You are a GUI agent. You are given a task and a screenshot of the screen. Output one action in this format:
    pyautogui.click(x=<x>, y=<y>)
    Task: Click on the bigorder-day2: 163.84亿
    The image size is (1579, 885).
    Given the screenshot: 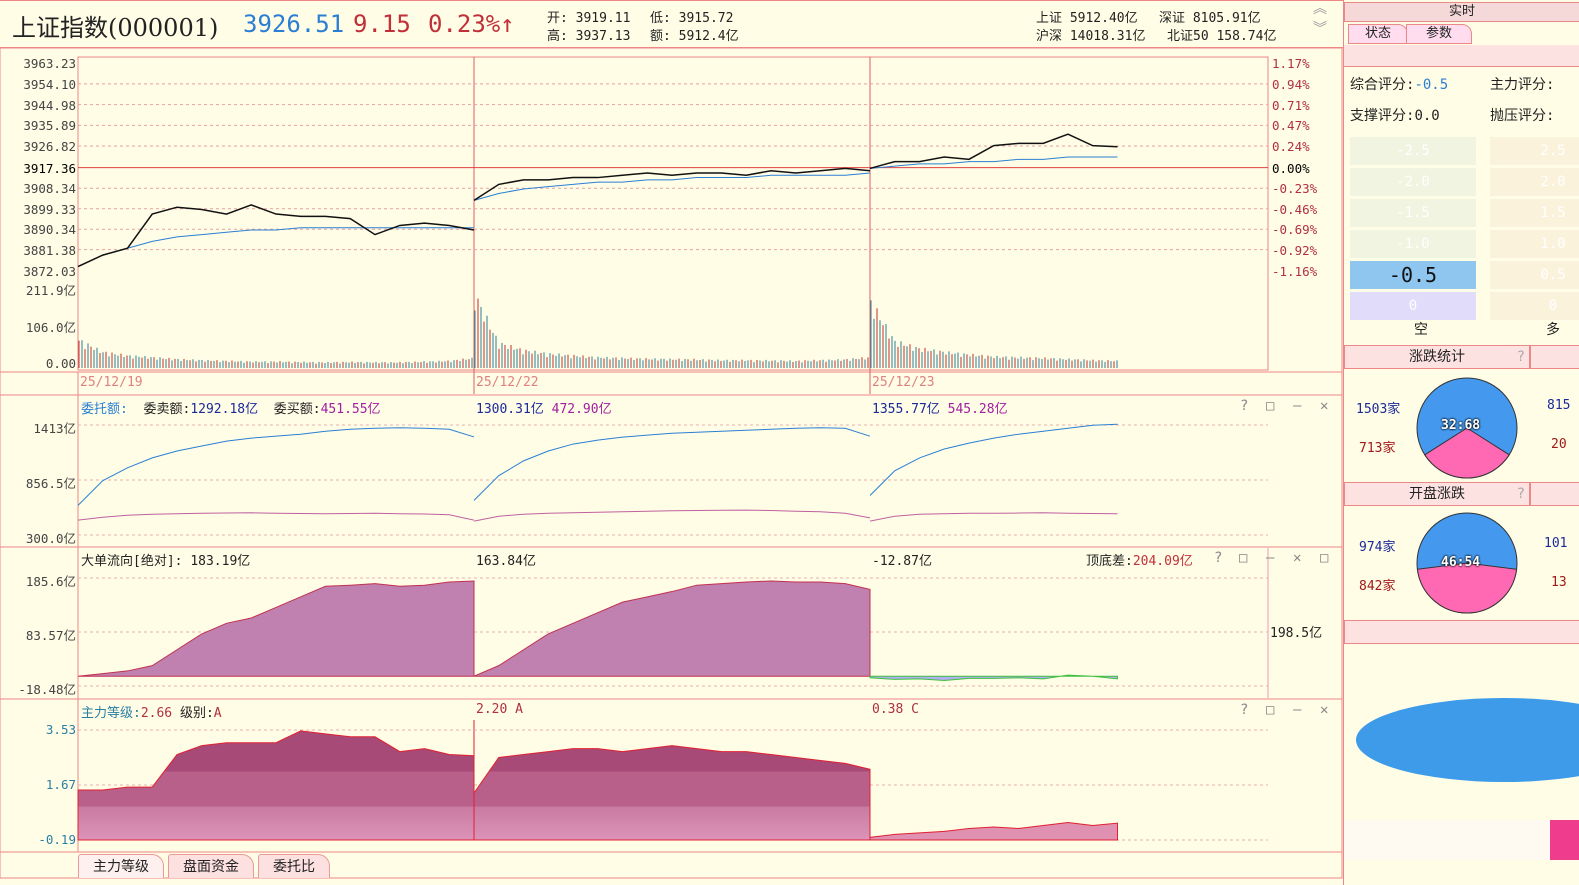 What is the action you would take?
    pyautogui.click(x=506, y=561)
    